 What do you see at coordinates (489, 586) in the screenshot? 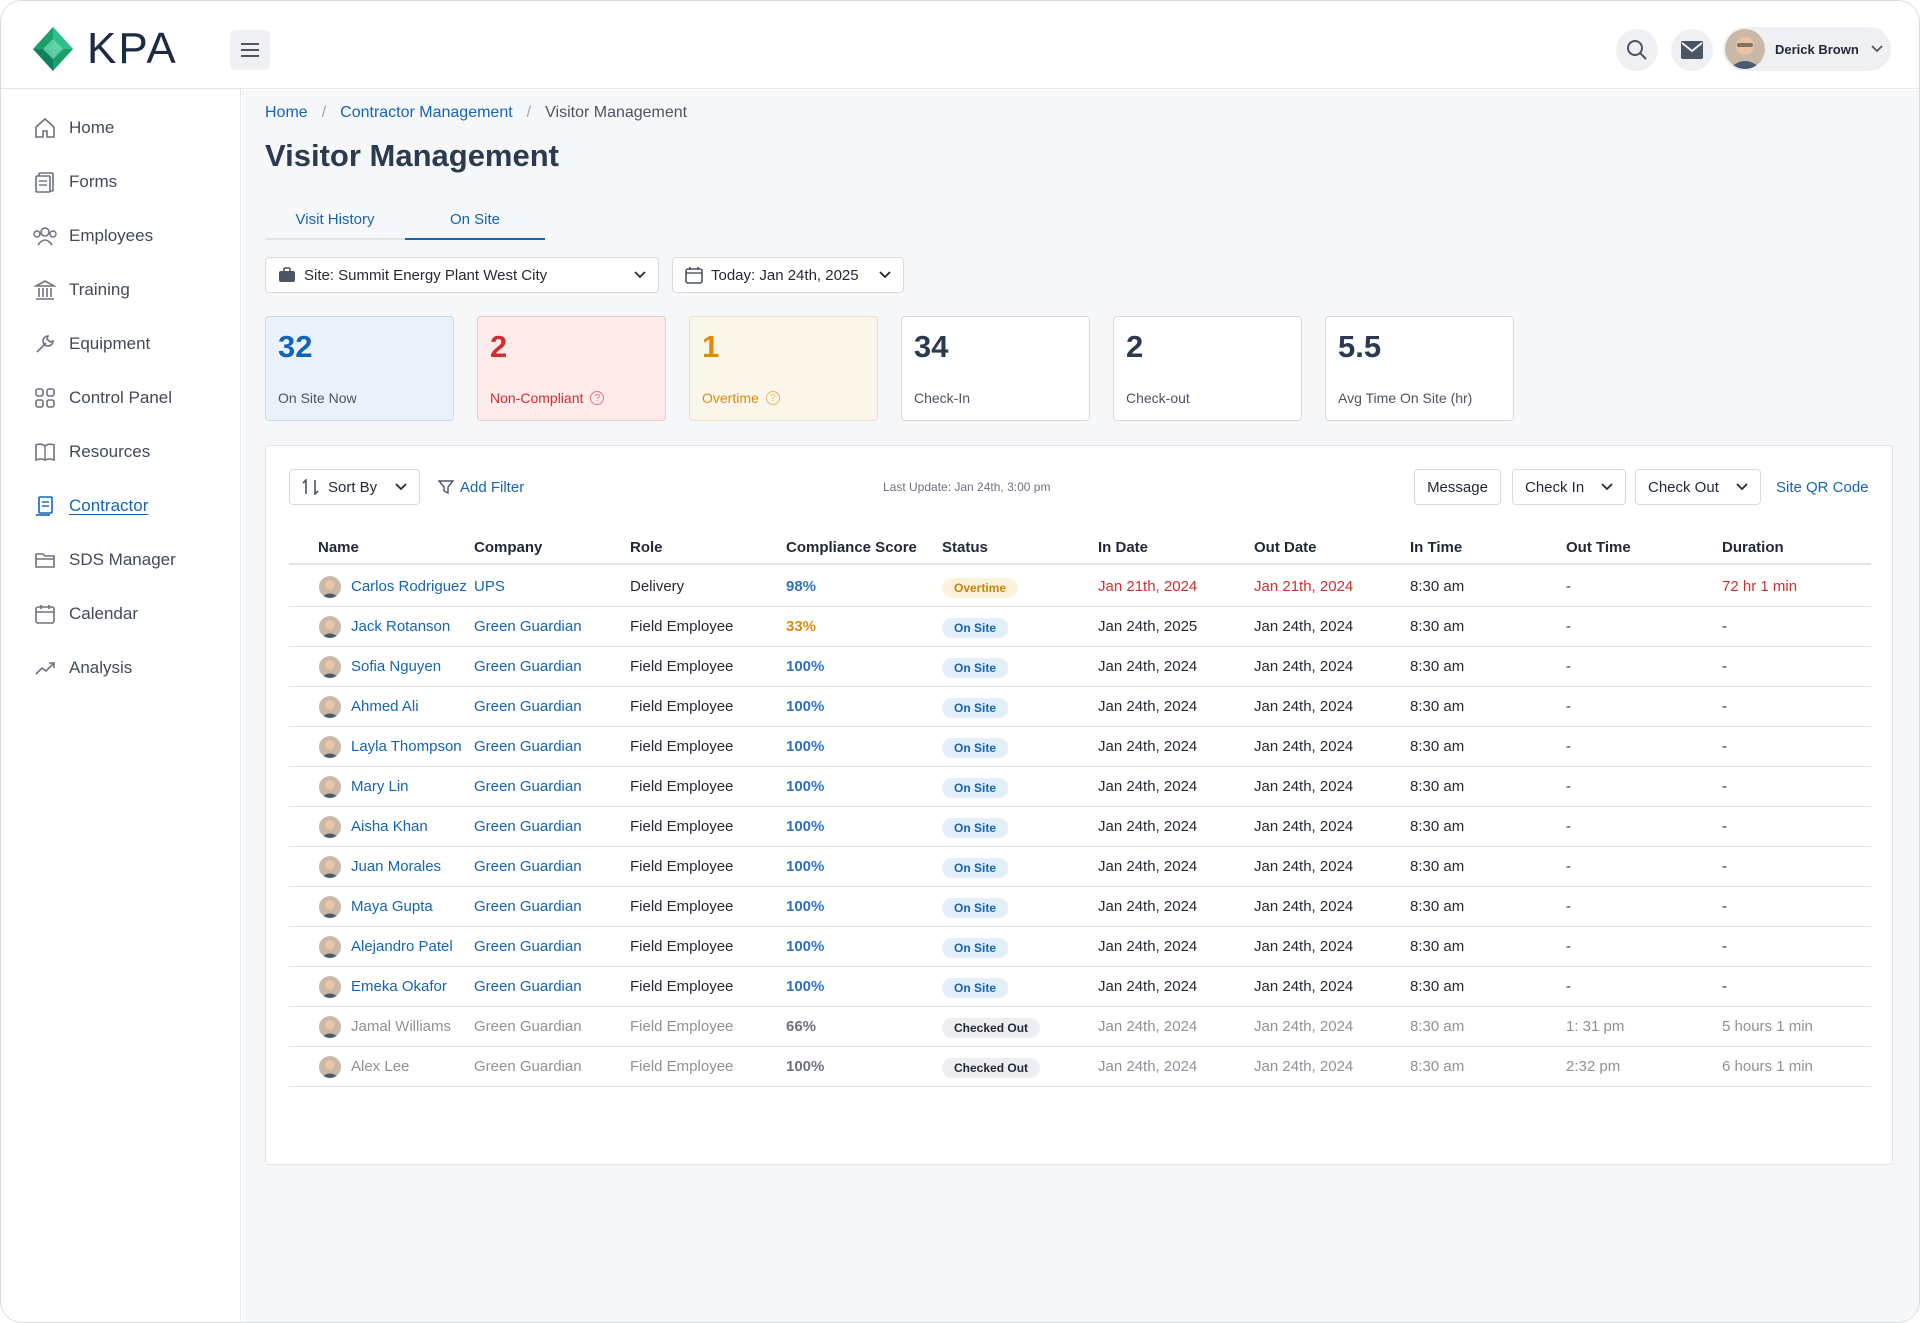
I see `cell-company: UPS` at bounding box center [489, 586].